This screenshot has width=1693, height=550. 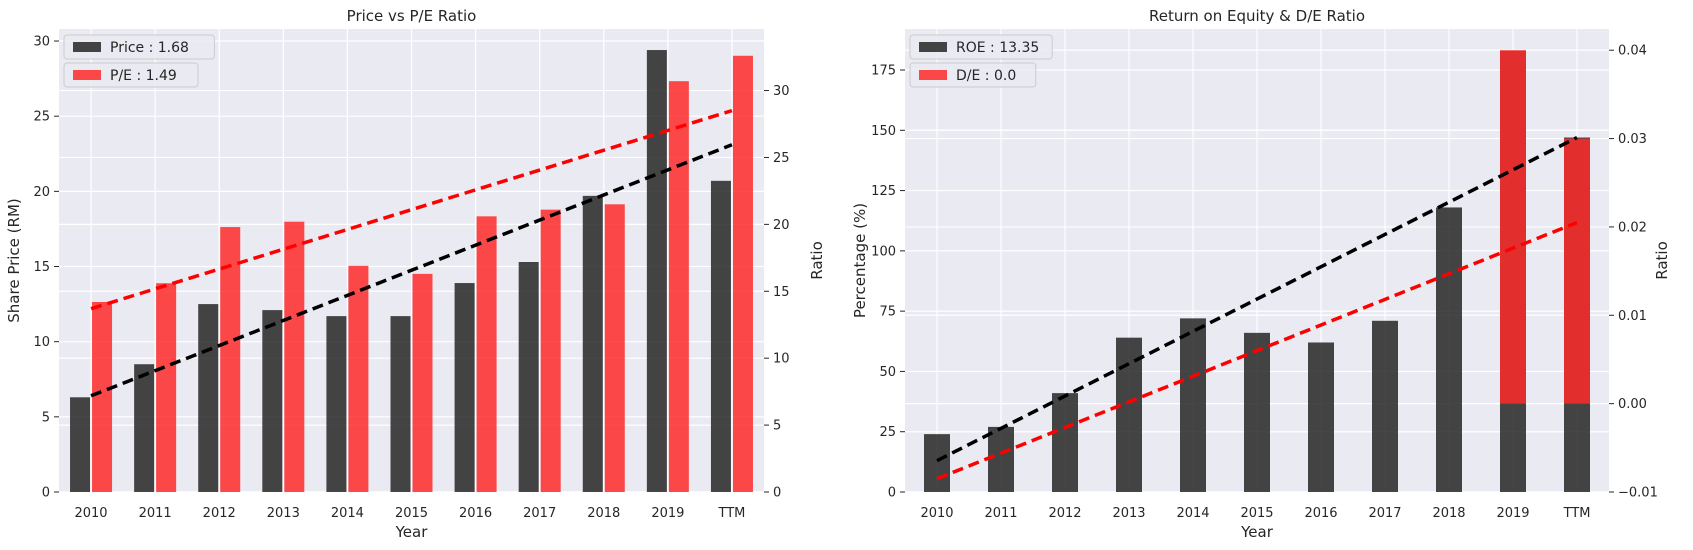 What do you see at coordinates (986, 76) in the screenshot?
I see `legend-label: D/E : 0.0` at bounding box center [986, 76].